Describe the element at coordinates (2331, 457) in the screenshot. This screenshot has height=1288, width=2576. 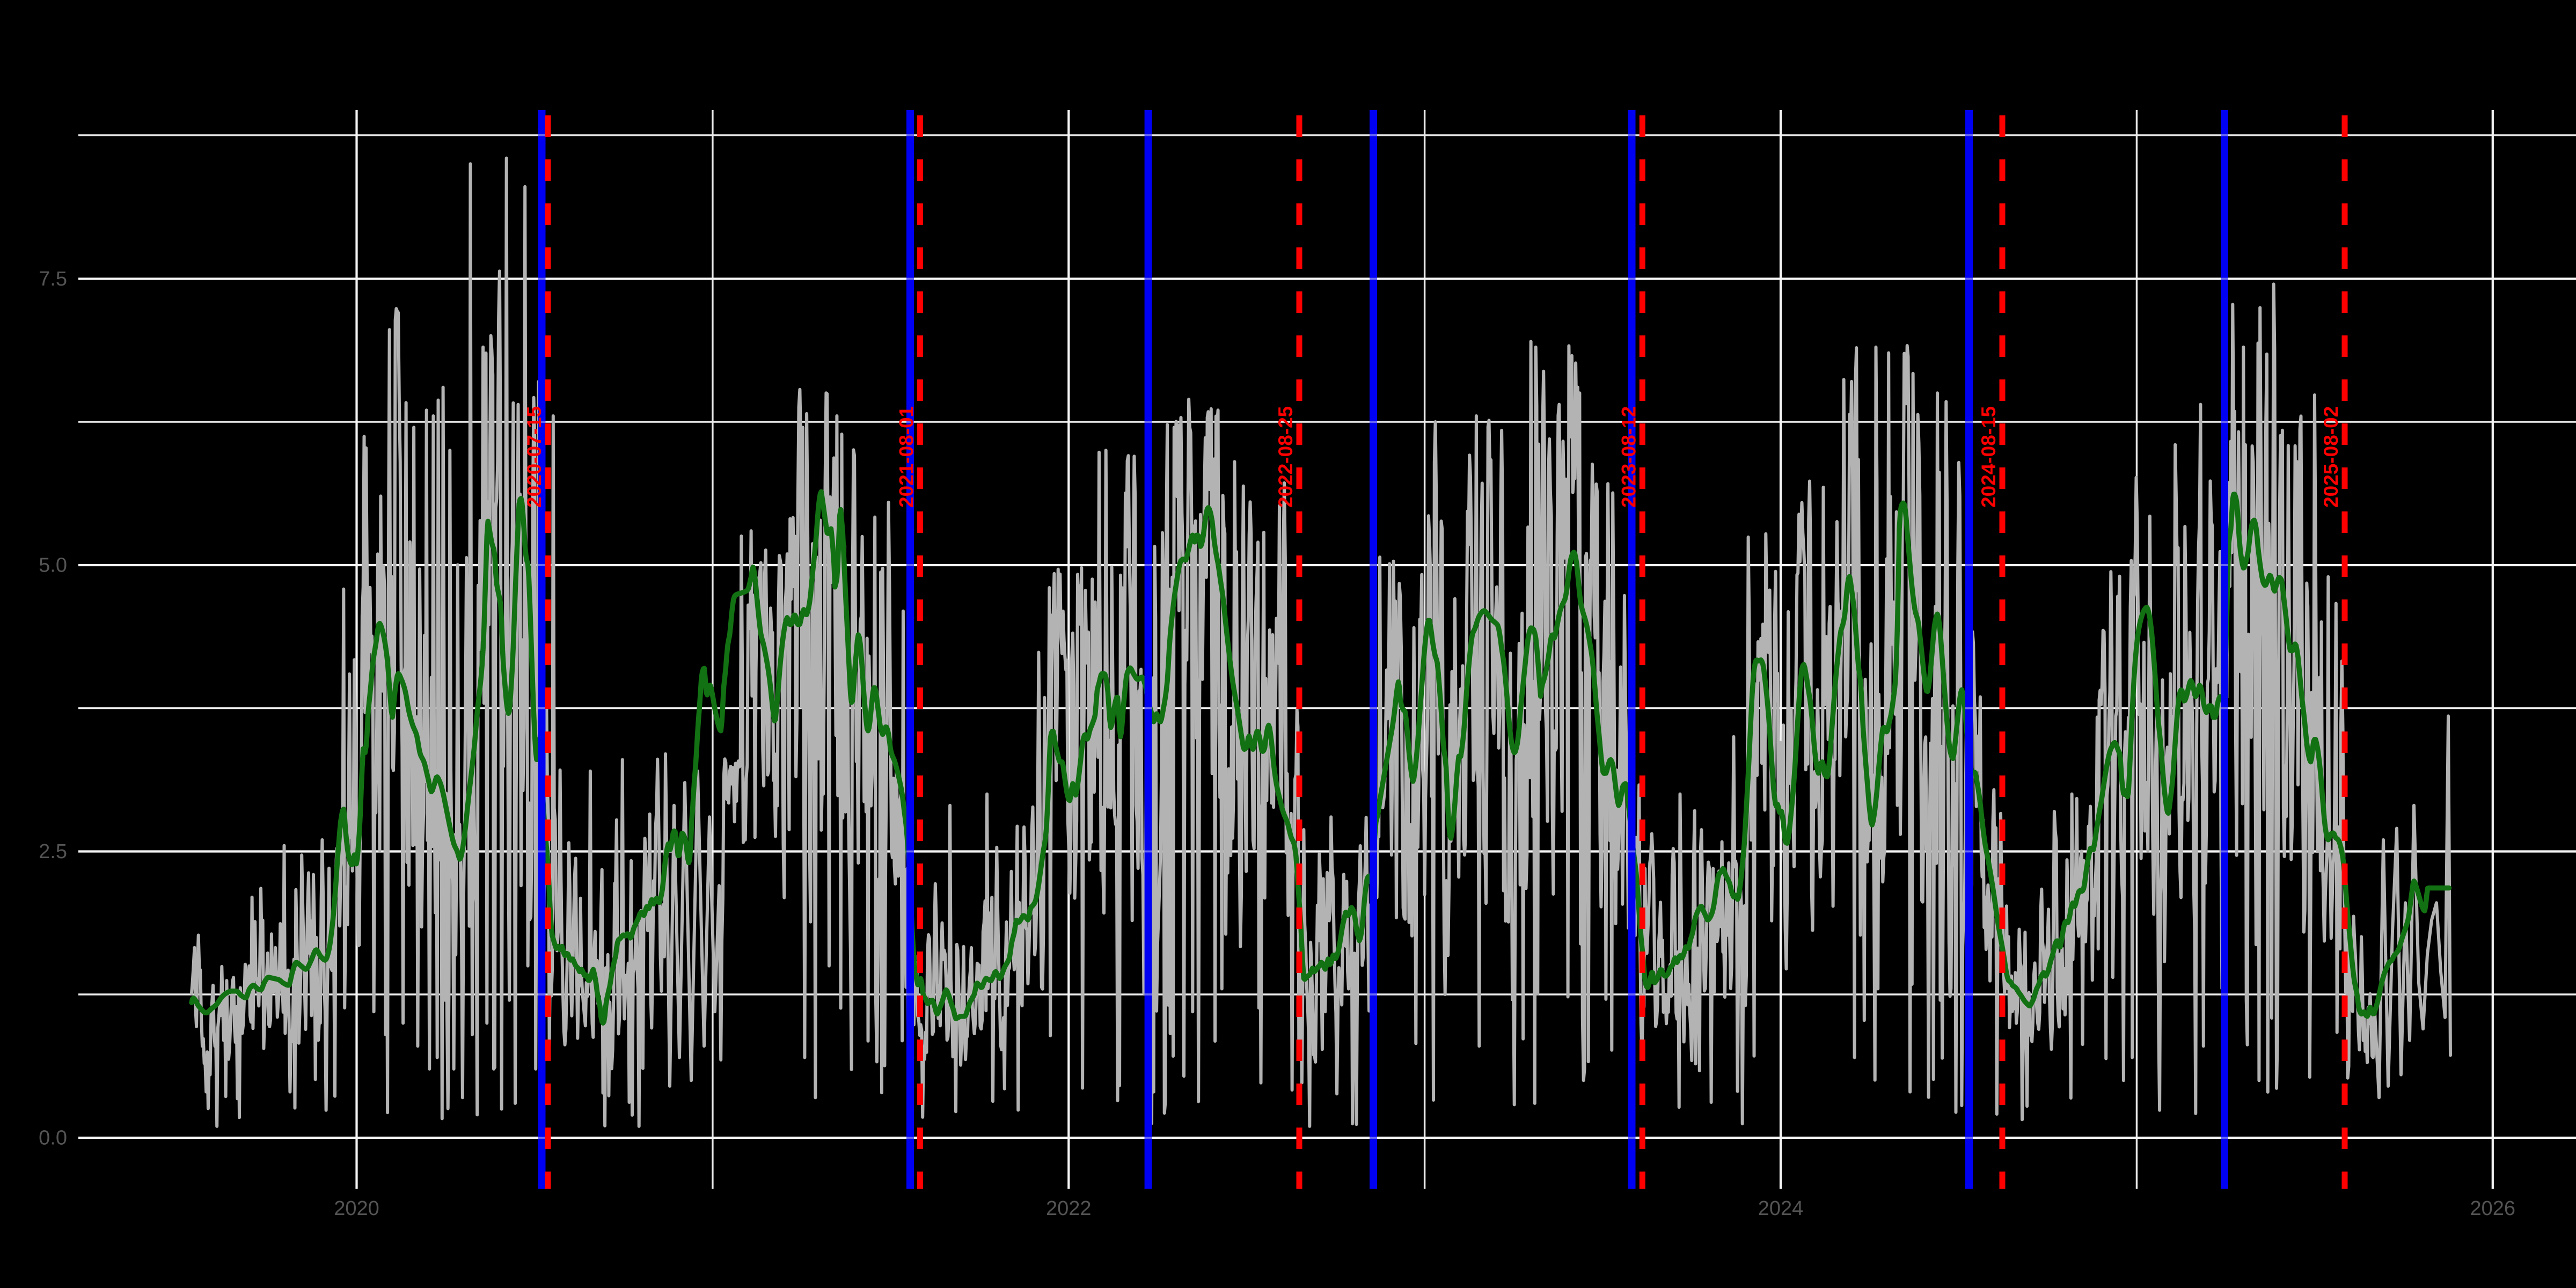
I see `svg-text: 2025-08-02` at that location.